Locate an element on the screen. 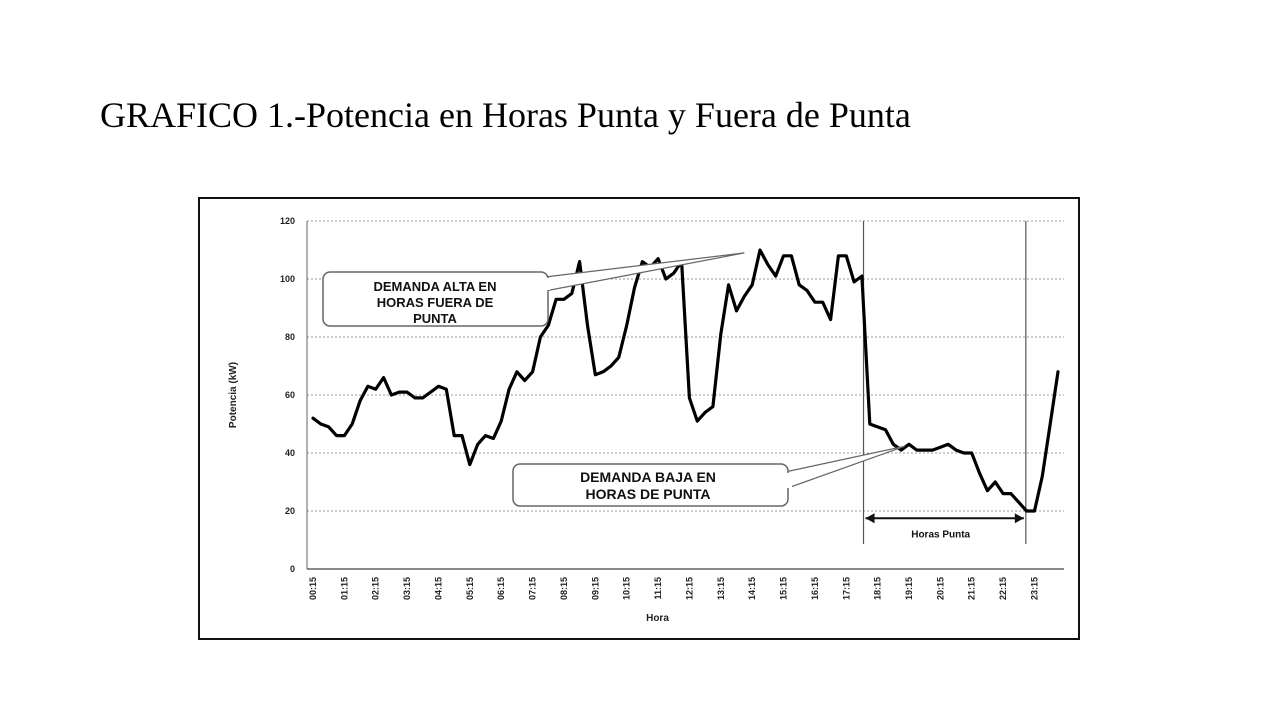 The image size is (1280, 720). callout-low-text: DEMANDA BAJA EN is located at coordinates (648, 477).